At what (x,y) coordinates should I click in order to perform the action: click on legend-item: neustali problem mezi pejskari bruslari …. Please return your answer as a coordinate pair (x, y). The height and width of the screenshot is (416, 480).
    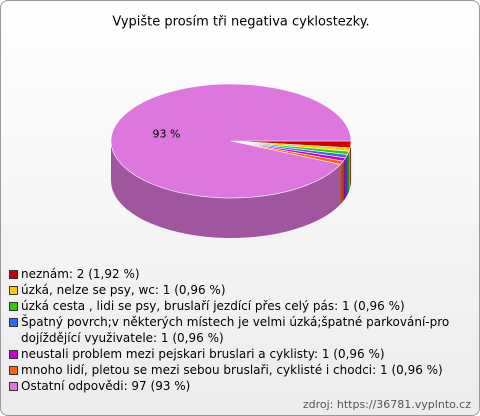
    Looking at the image, I should click on (239, 354).